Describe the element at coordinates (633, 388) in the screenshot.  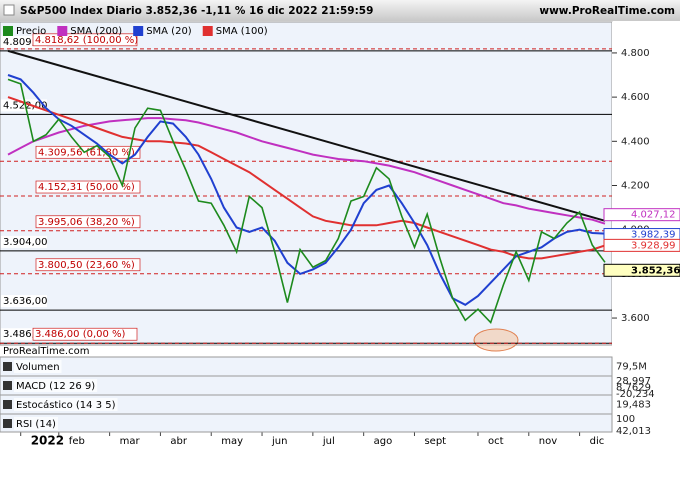
I see `indicator-value: 8,7629` at that location.